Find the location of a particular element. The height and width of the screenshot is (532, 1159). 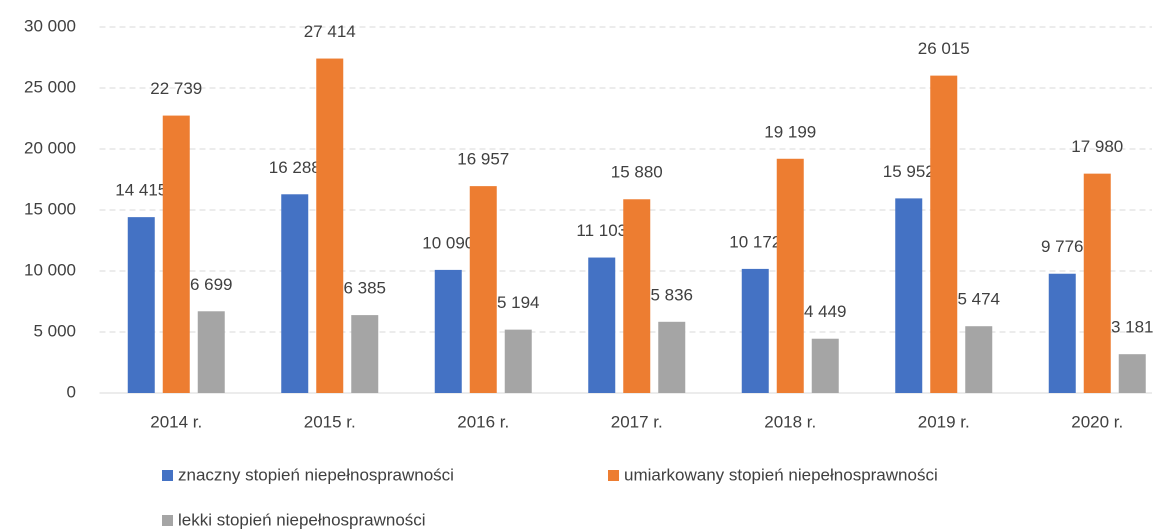

value-label: 27 414 is located at coordinates (330, 31).